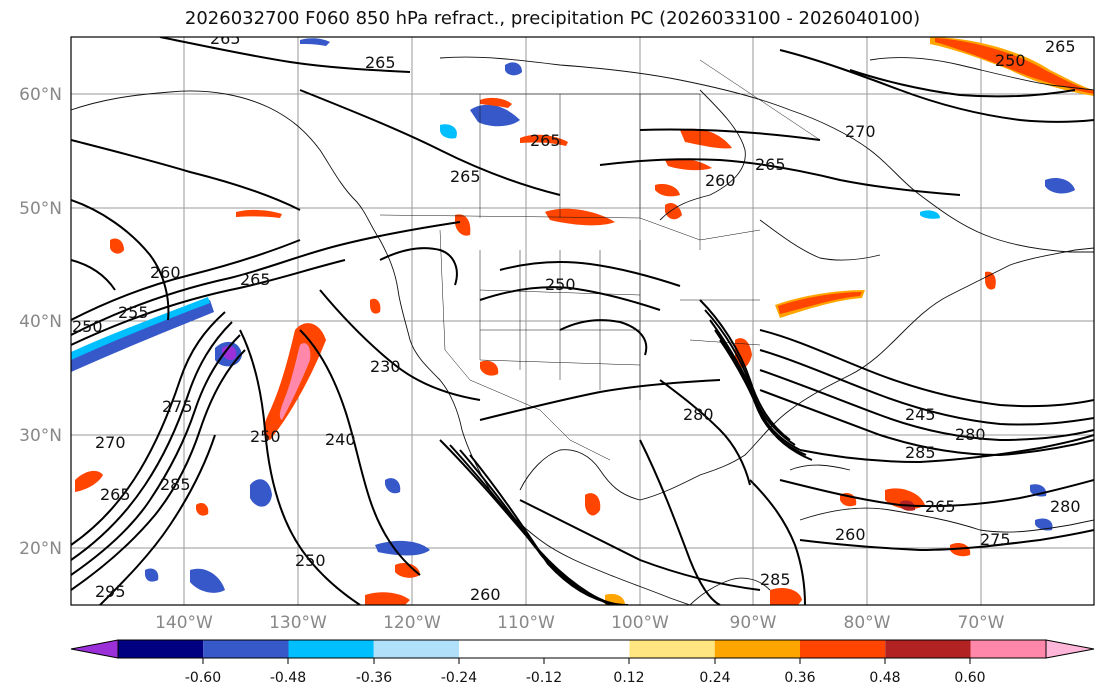 Image resolution: width=1105 pixels, height=698 pixels. What do you see at coordinates (981, 623) in the screenshot?
I see `lon-label-70w: 70°W` at bounding box center [981, 623].